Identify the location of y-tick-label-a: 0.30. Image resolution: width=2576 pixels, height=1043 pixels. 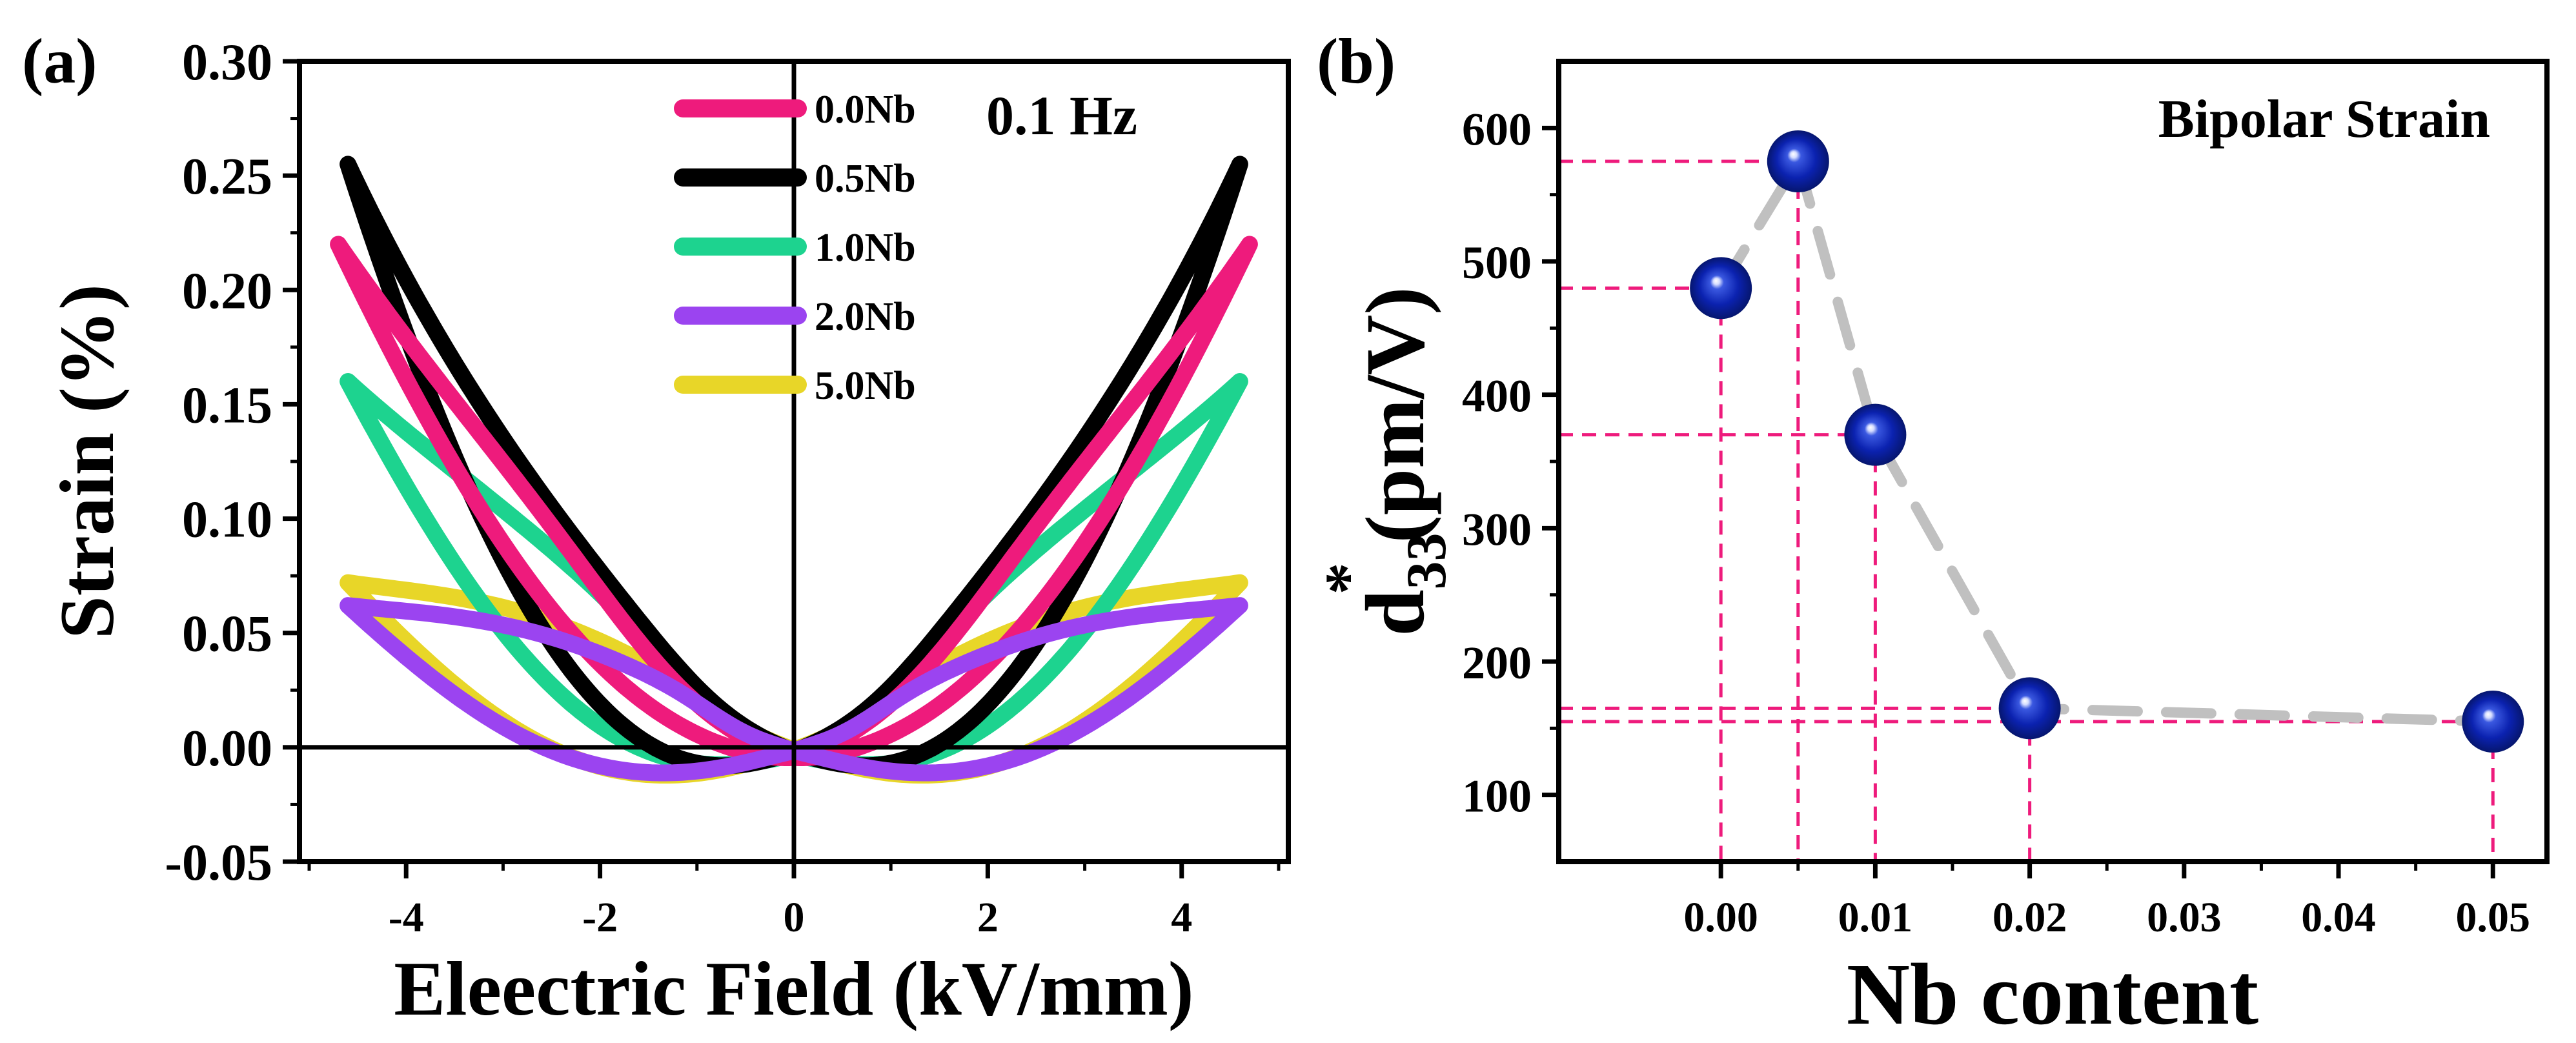
(227, 62).